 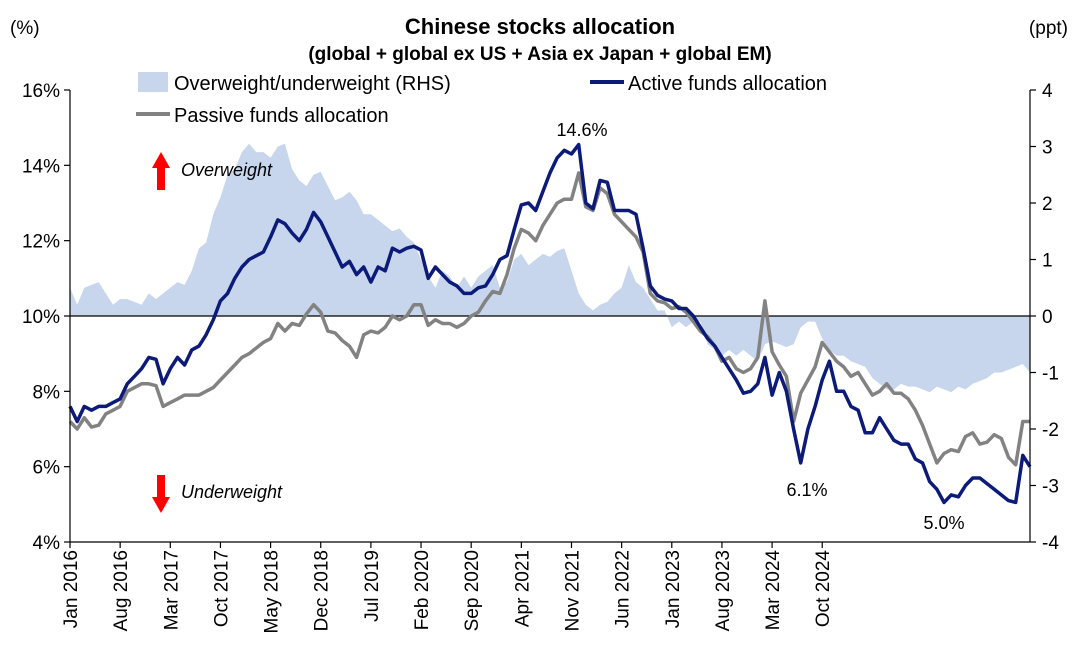 What do you see at coordinates (171, 590) in the screenshot?
I see `x-tick-label: Mar 2017` at bounding box center [171, 590].